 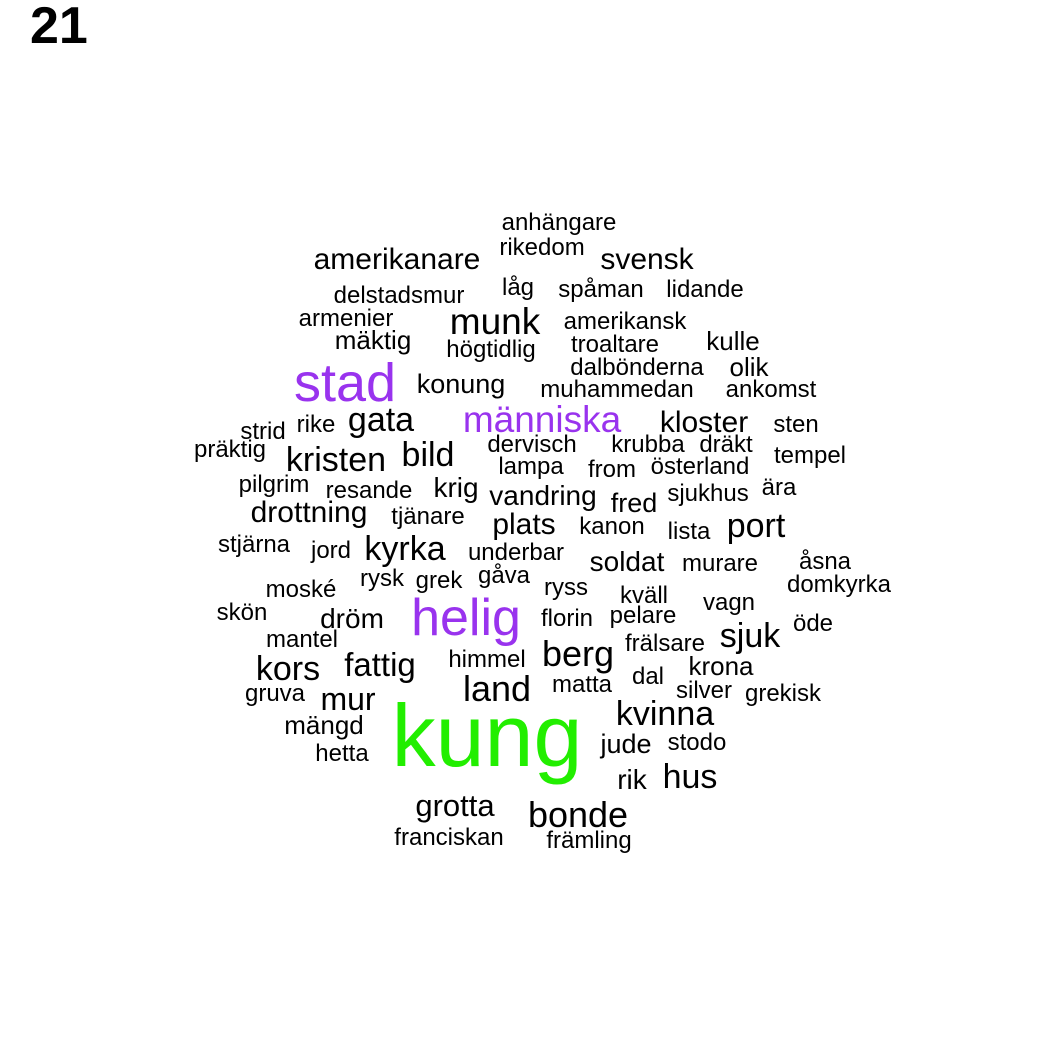 What do you see at coordinates (708, 493) in the screenshot?
I see `word-44: sjukhus` at bounding box center [708, 493].